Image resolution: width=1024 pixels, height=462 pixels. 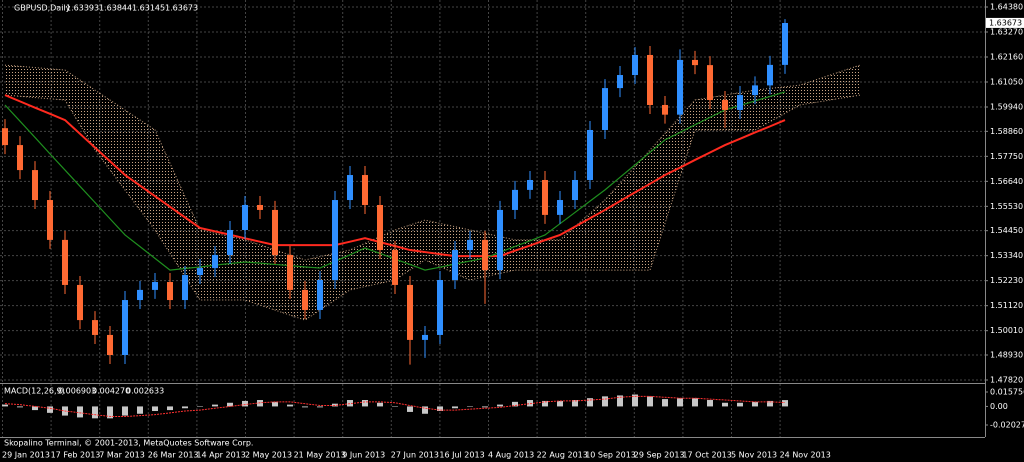 What do you see at coordinates (1006, 354) in the screenshot?
I see `y-tick-label: 1.48930` at bounding box center [1006, 354].